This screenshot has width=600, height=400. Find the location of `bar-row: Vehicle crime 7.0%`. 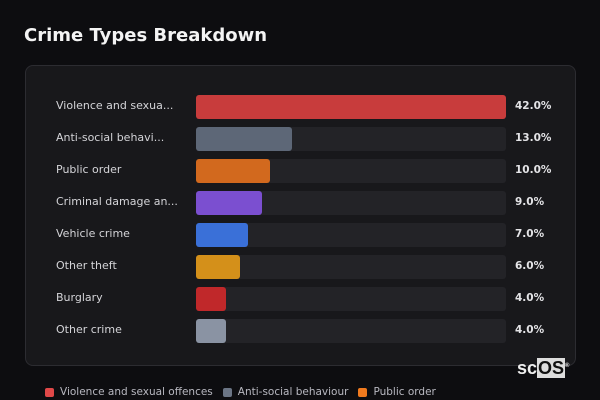

bar-row: Vehicle crime 7.0% is located at coordinates (300, 235).